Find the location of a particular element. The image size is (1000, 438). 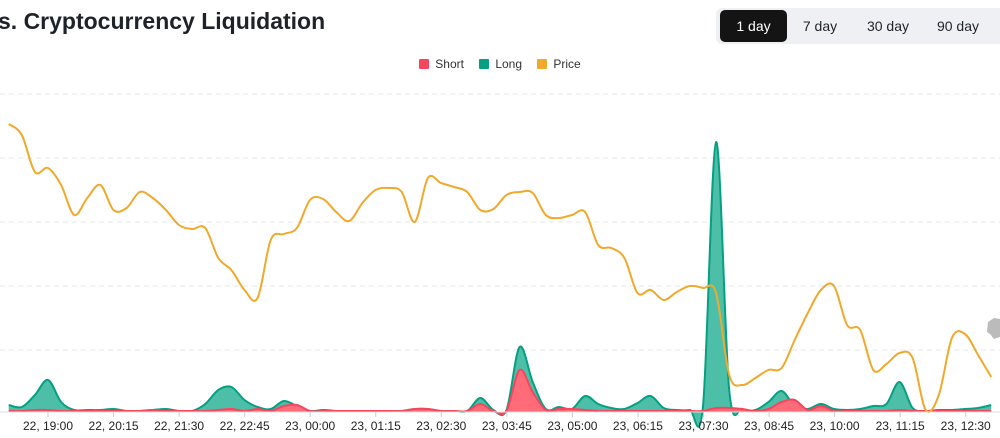

tab-7-day: 7 day is located at coordinates (820, 26).